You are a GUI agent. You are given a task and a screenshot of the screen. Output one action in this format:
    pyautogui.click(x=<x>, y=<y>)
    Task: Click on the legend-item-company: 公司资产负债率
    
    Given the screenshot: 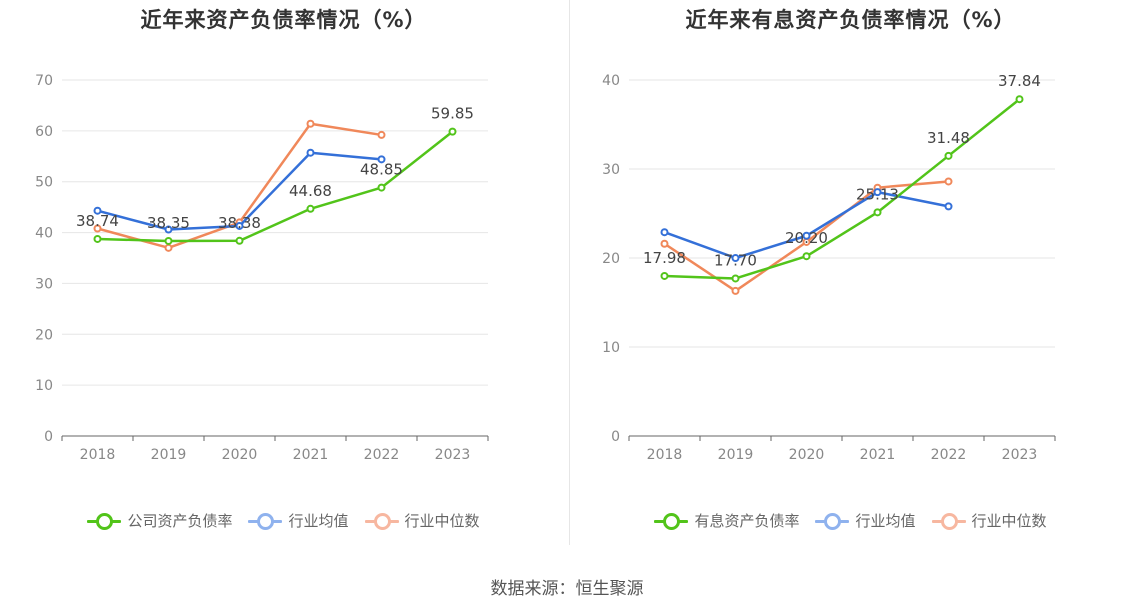 What is the action you would take?
    pyautogui.click(x=159, y=520)
    